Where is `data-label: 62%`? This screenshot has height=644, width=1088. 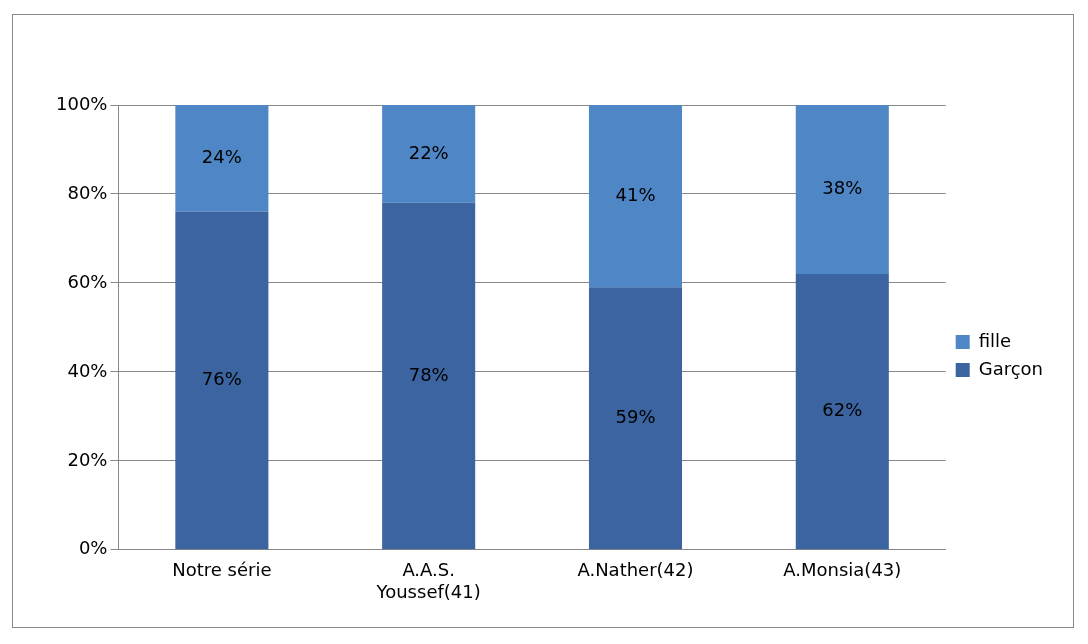 data-label: 62% is located at coordinates (842, 410).